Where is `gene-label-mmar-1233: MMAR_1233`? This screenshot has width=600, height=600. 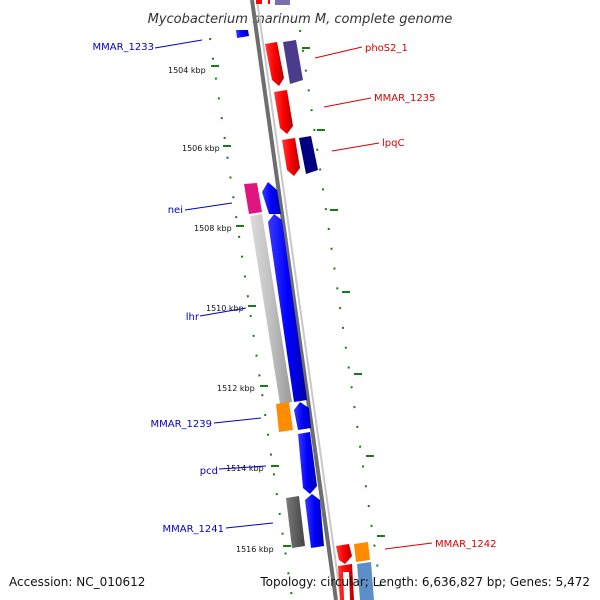 gene-label-mmar-1233: MMAR_1233 is located at coordinates (124, 47).